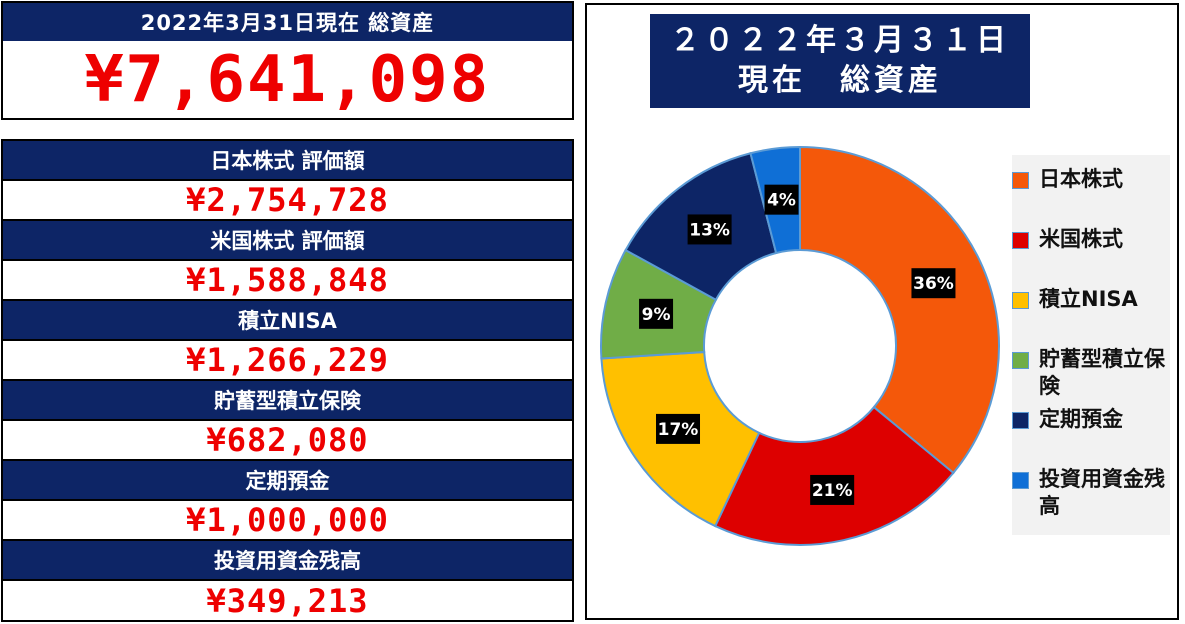 The image size is (1185, 624). I want to click on legend-item-4: 定期預金, so click(1093, 419).